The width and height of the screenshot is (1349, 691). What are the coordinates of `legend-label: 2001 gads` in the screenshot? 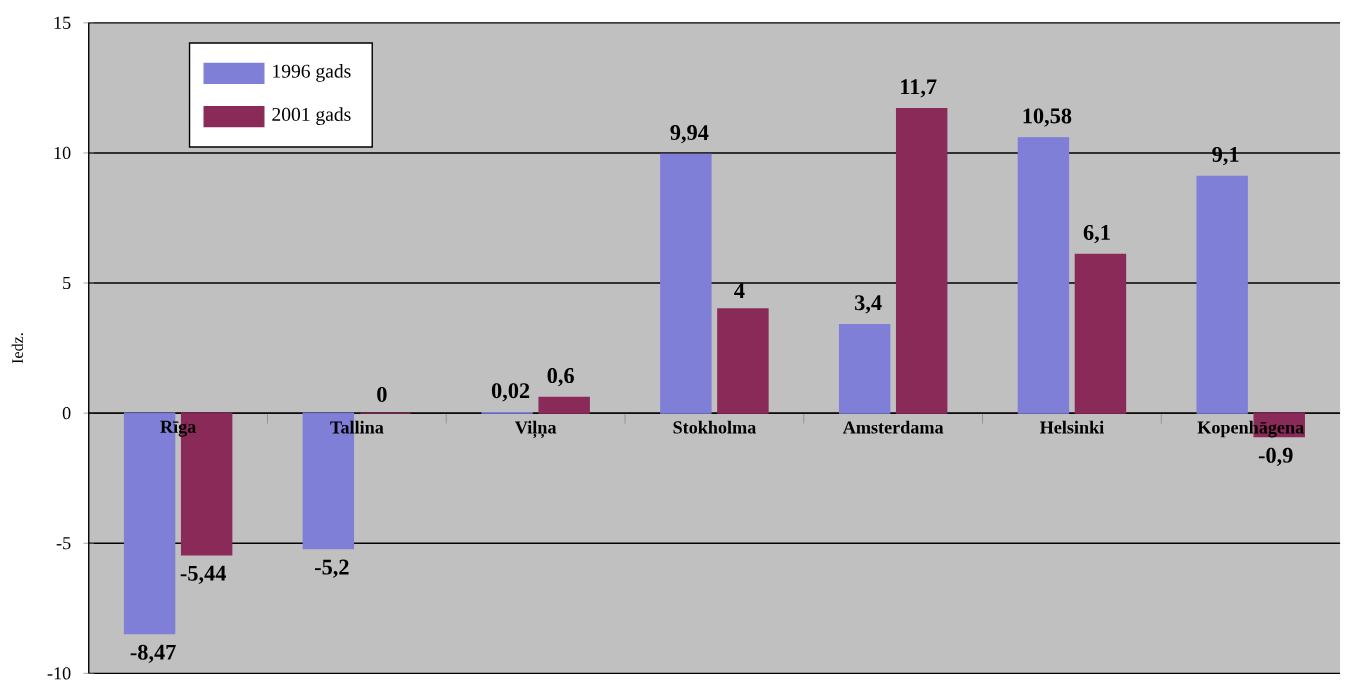 It's located at (311, 116).